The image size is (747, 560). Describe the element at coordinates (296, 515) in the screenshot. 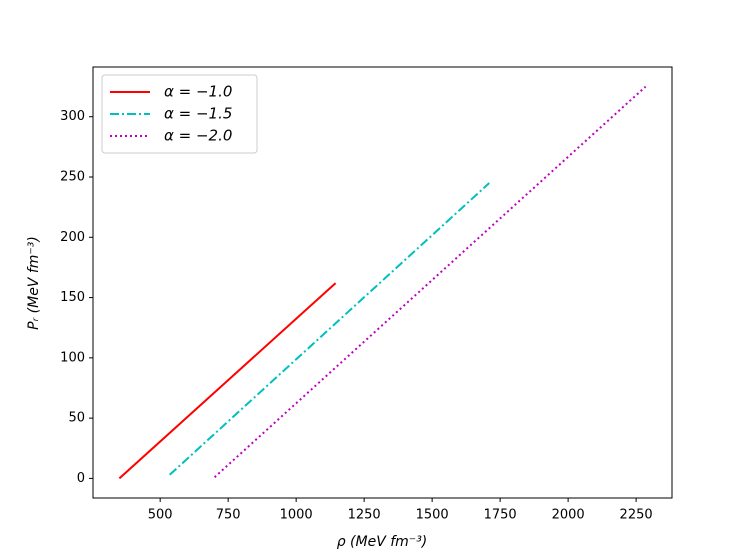

I see `x-tick-label: 1000` at that location.